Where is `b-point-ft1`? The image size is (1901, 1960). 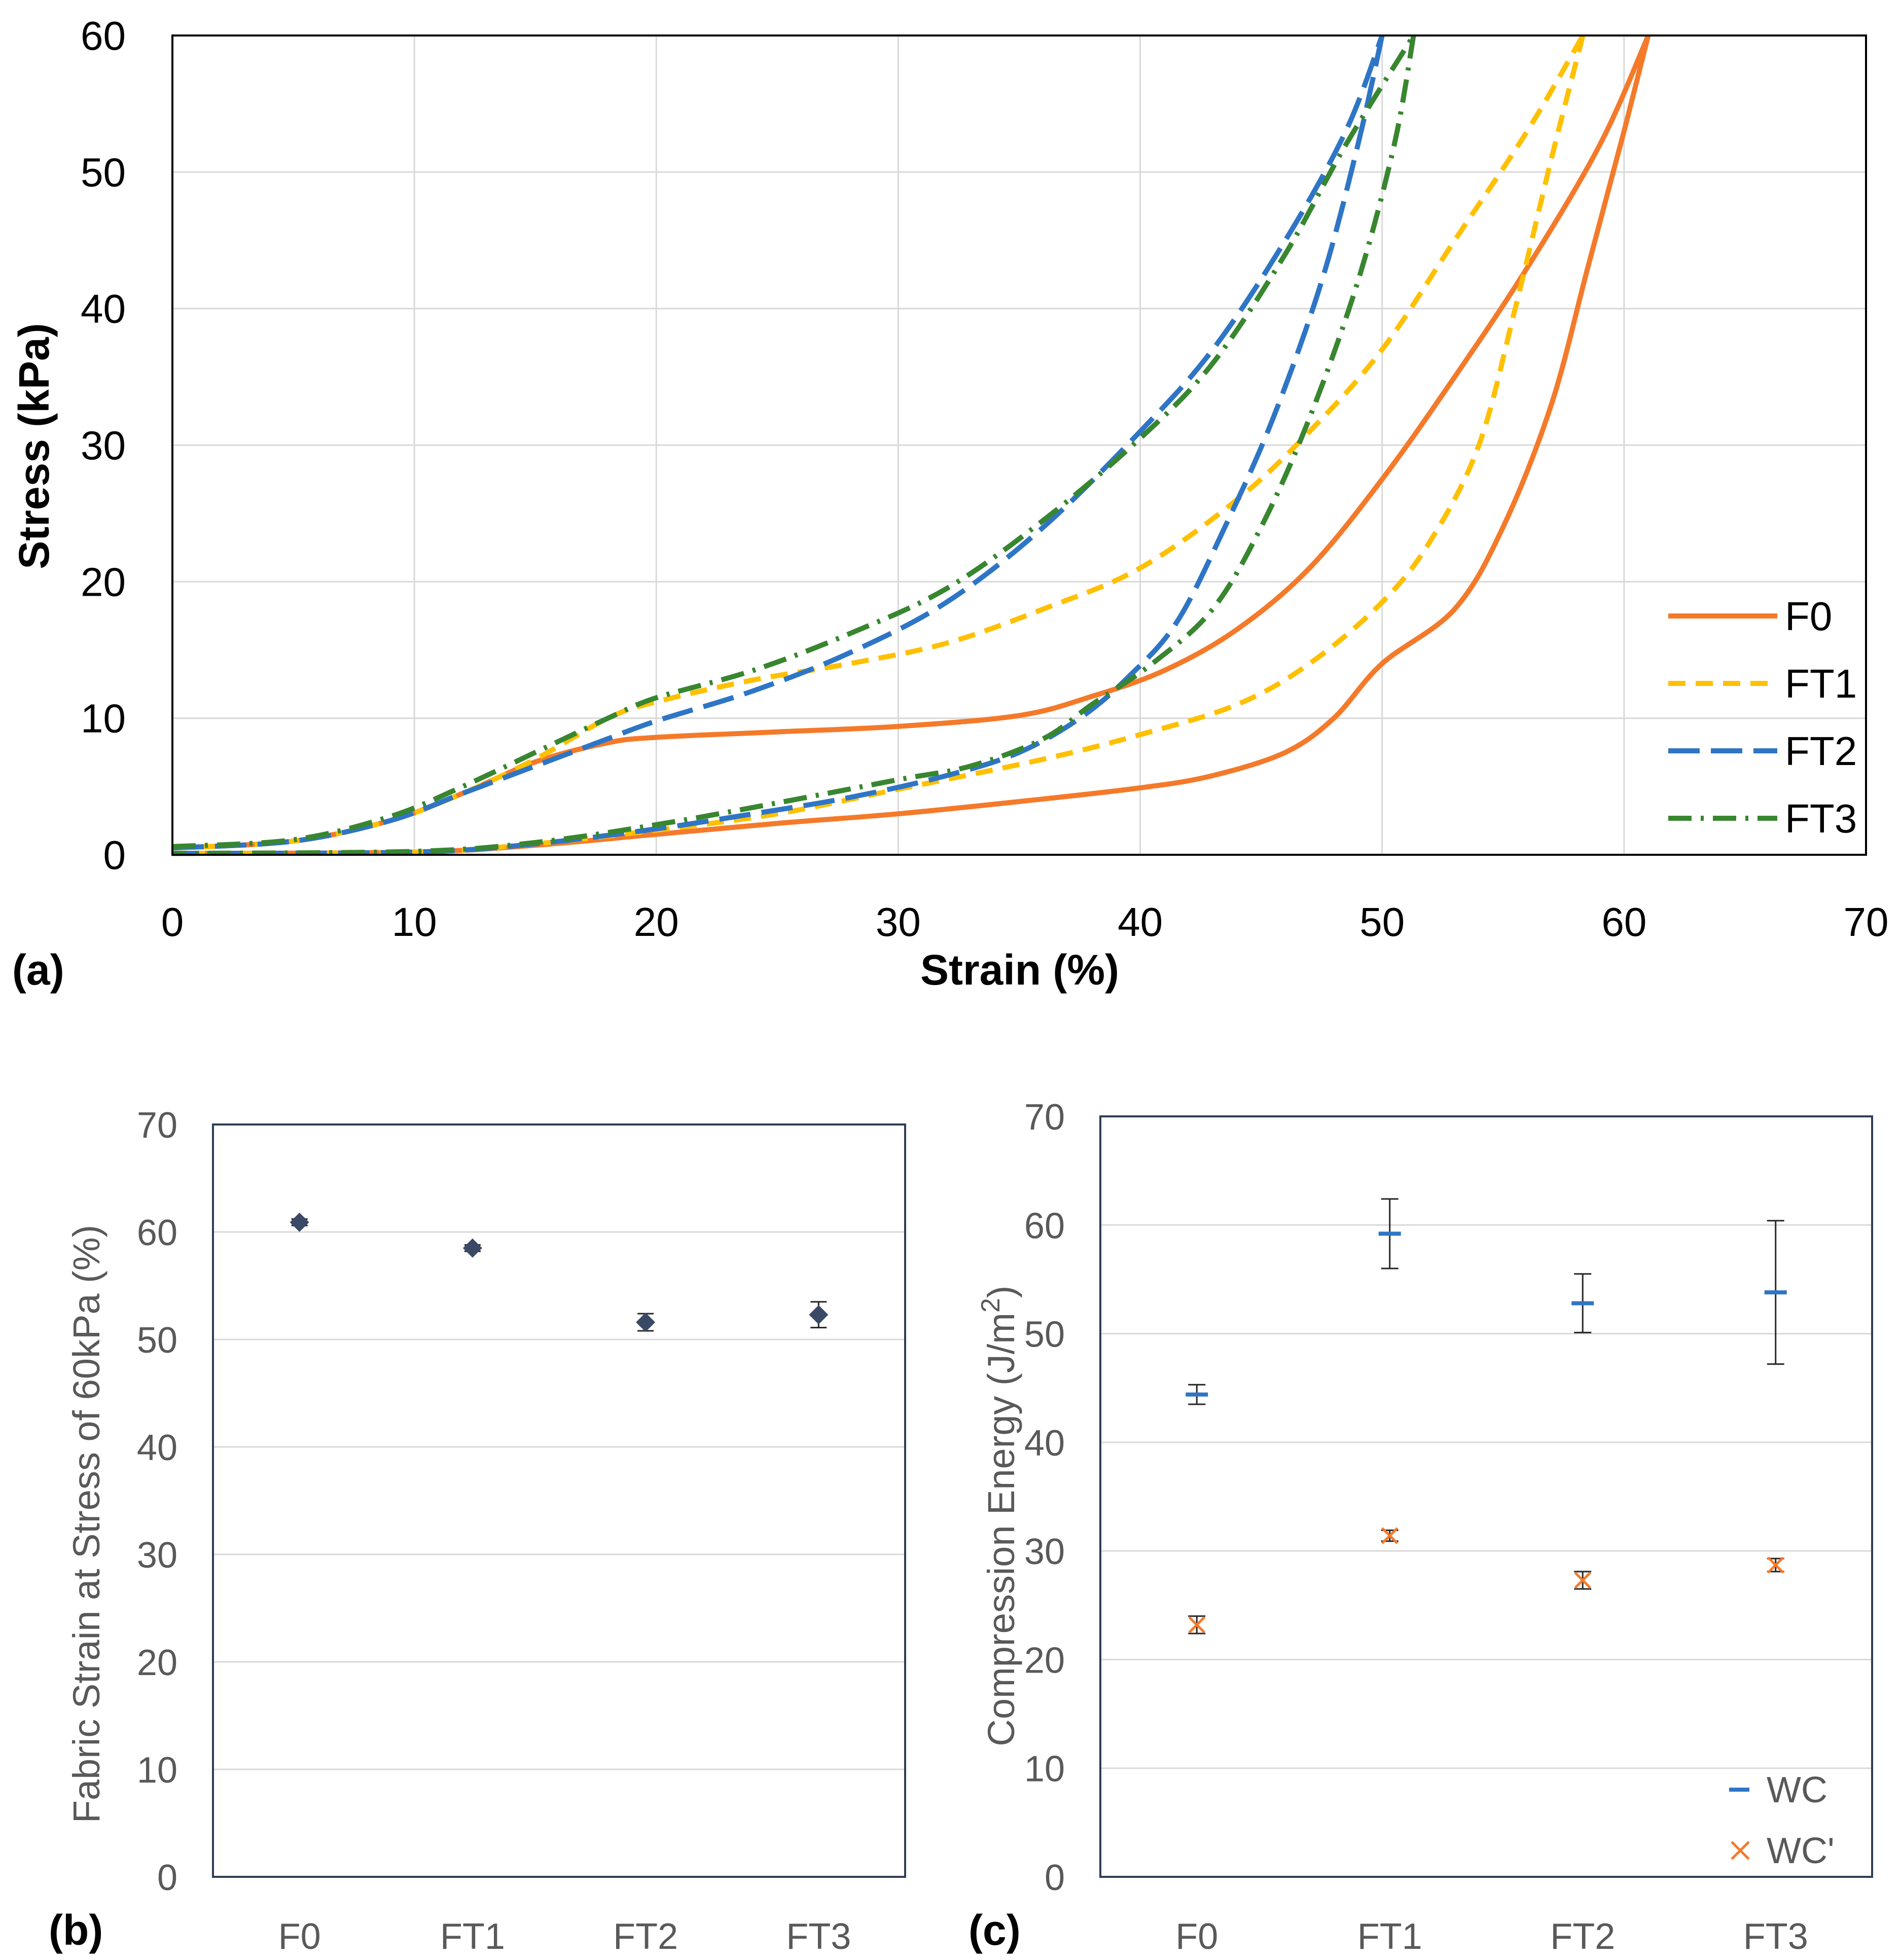
b-point-ft1 is located at coordinates (472, 1248).